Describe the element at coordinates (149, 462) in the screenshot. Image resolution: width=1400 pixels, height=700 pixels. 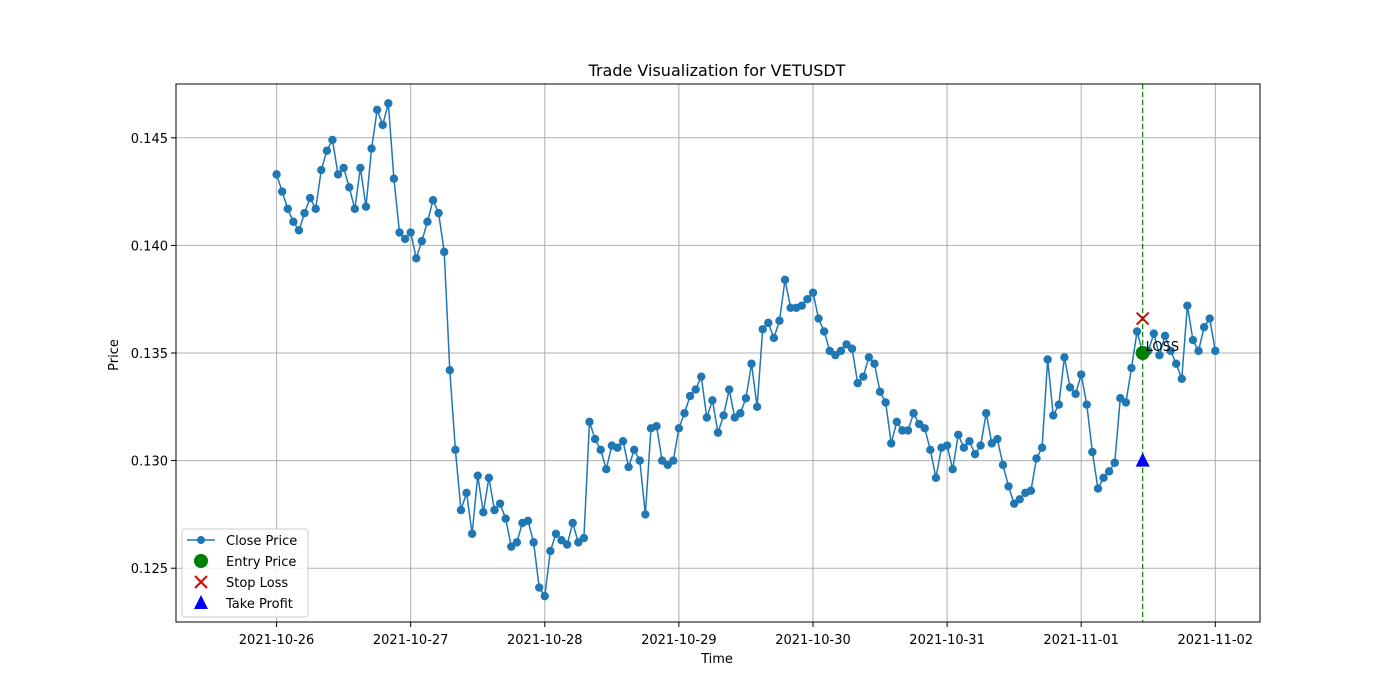
I see `y-tick-label: 0.130` at that location.